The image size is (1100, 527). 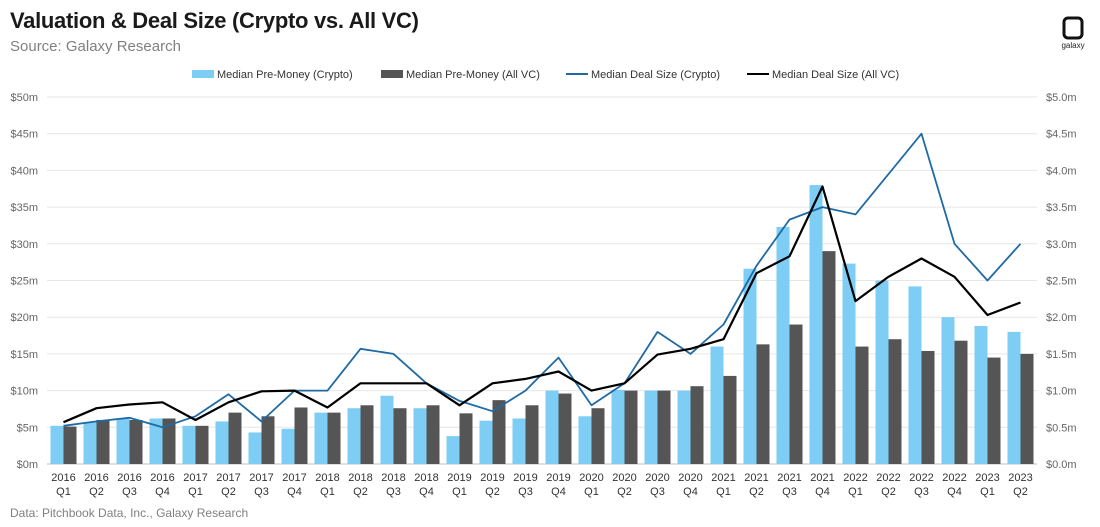 I want to click on logo-text: galaxy, so click(x=1073, y=45).